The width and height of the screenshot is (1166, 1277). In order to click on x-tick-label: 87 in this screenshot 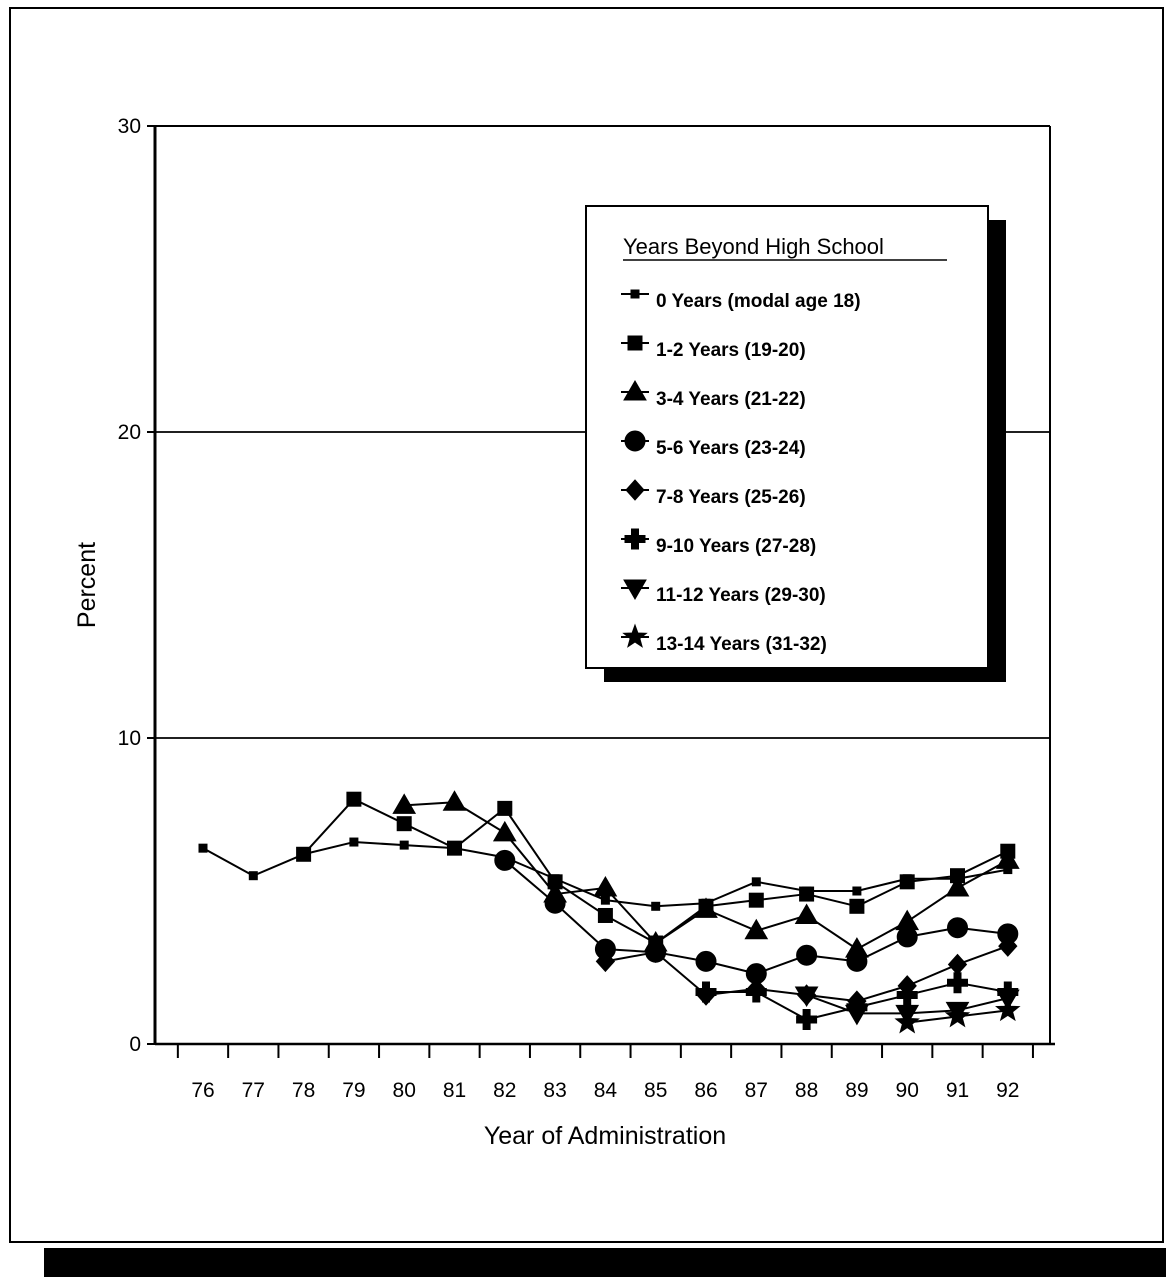, I will do `click(756, 1090)`.